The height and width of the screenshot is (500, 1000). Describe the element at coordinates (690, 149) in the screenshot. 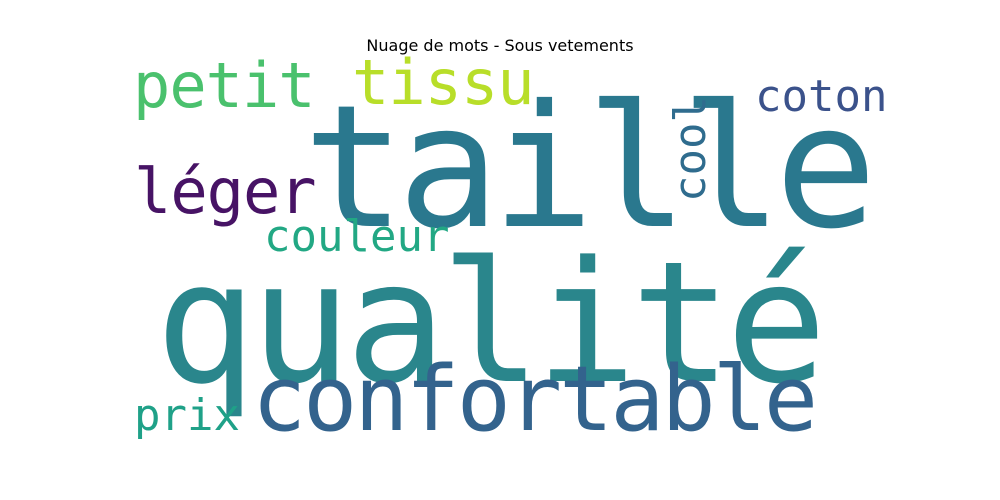

I see `word-cool: cool` at that location.